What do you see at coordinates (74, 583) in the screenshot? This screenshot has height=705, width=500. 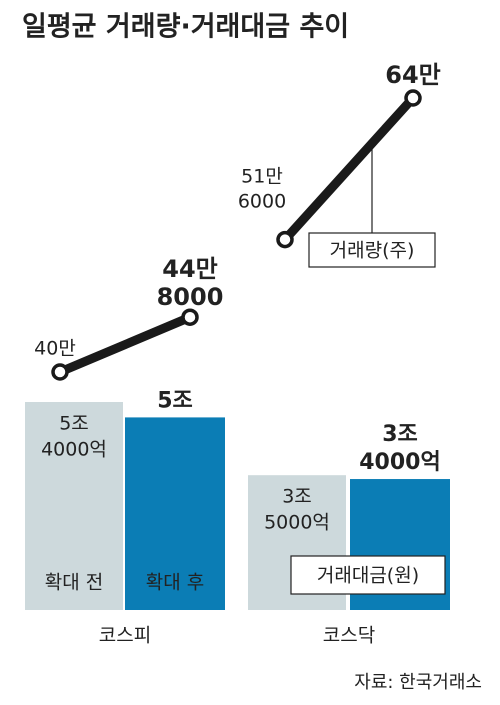 I see `series-name: 확대 전` at bounding box center [74, 583].